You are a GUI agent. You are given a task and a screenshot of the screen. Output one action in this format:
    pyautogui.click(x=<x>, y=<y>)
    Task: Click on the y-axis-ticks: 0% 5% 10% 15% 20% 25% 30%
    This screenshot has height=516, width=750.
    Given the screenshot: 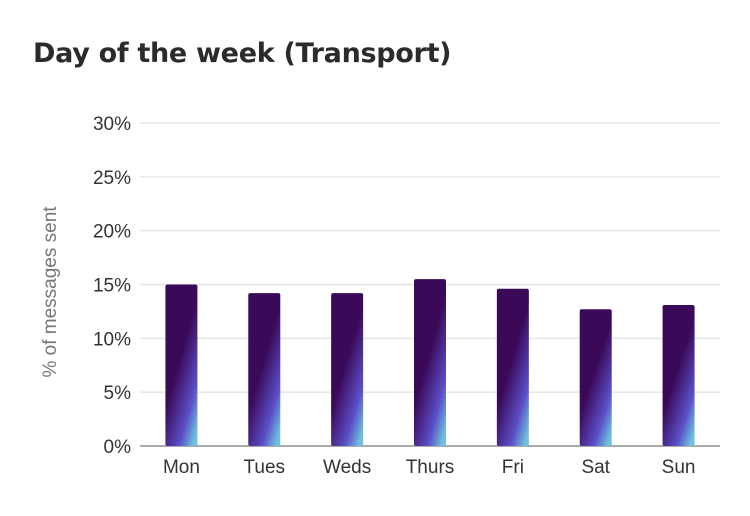 What is the action you would take?
    pyautogui.click(x=112, y=286)
    